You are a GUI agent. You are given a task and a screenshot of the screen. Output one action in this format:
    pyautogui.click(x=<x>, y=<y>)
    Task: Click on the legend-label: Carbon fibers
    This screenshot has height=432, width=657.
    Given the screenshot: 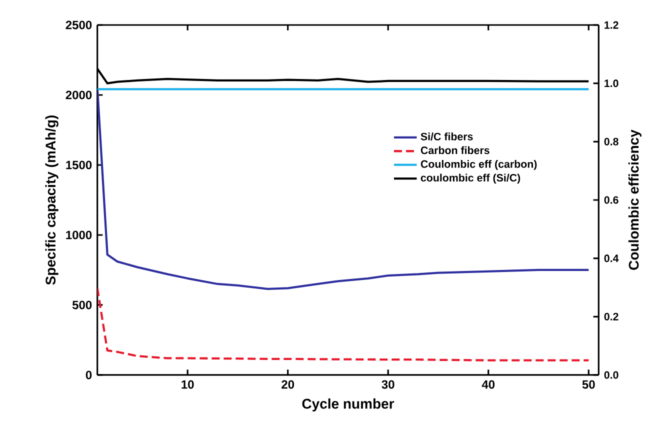 What is the action you would take?
    pyautogui.click(x=455, y=150)
    